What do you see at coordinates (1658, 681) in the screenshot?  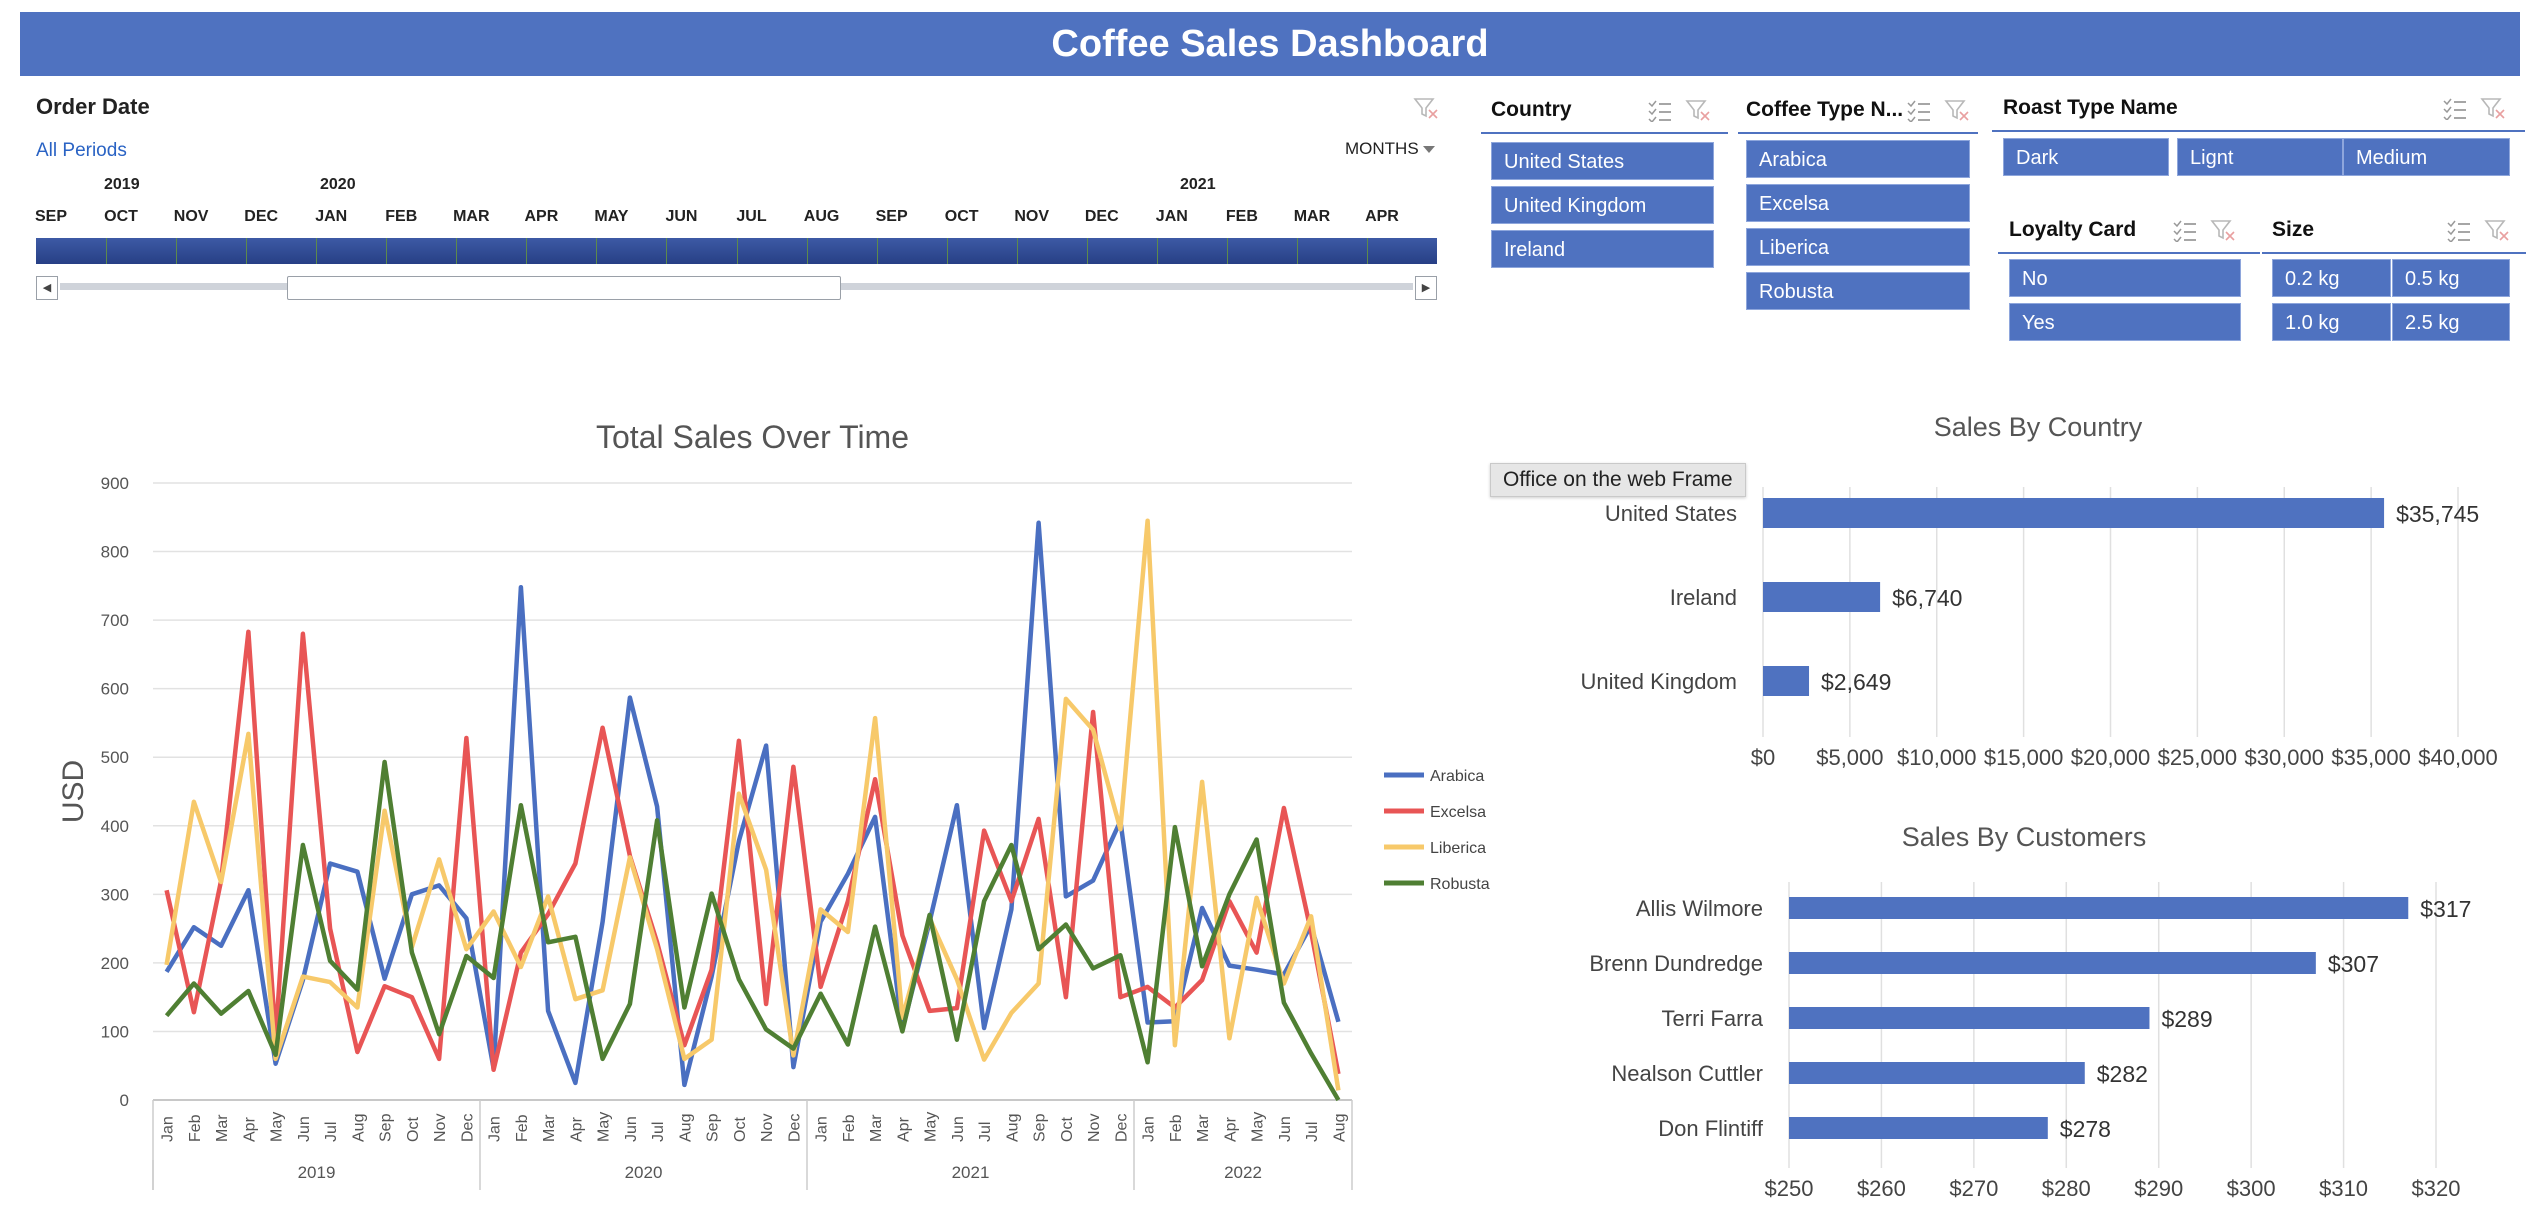 I see `category-label: United Kingdom` at bounding box center [1658, 681].